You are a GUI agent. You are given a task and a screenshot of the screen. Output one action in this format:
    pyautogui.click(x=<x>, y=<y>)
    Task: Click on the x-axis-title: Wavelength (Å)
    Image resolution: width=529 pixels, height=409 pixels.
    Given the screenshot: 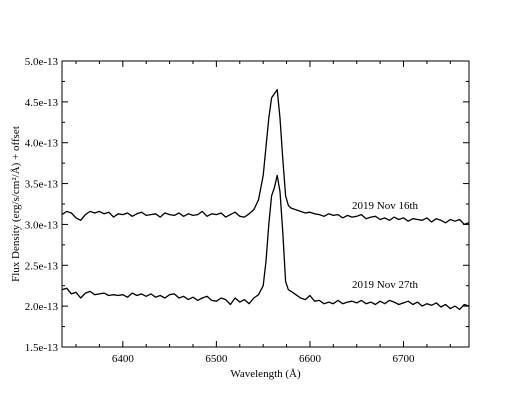 What is the action you would take?
    pyautogui.click(x=265, y=374)
    